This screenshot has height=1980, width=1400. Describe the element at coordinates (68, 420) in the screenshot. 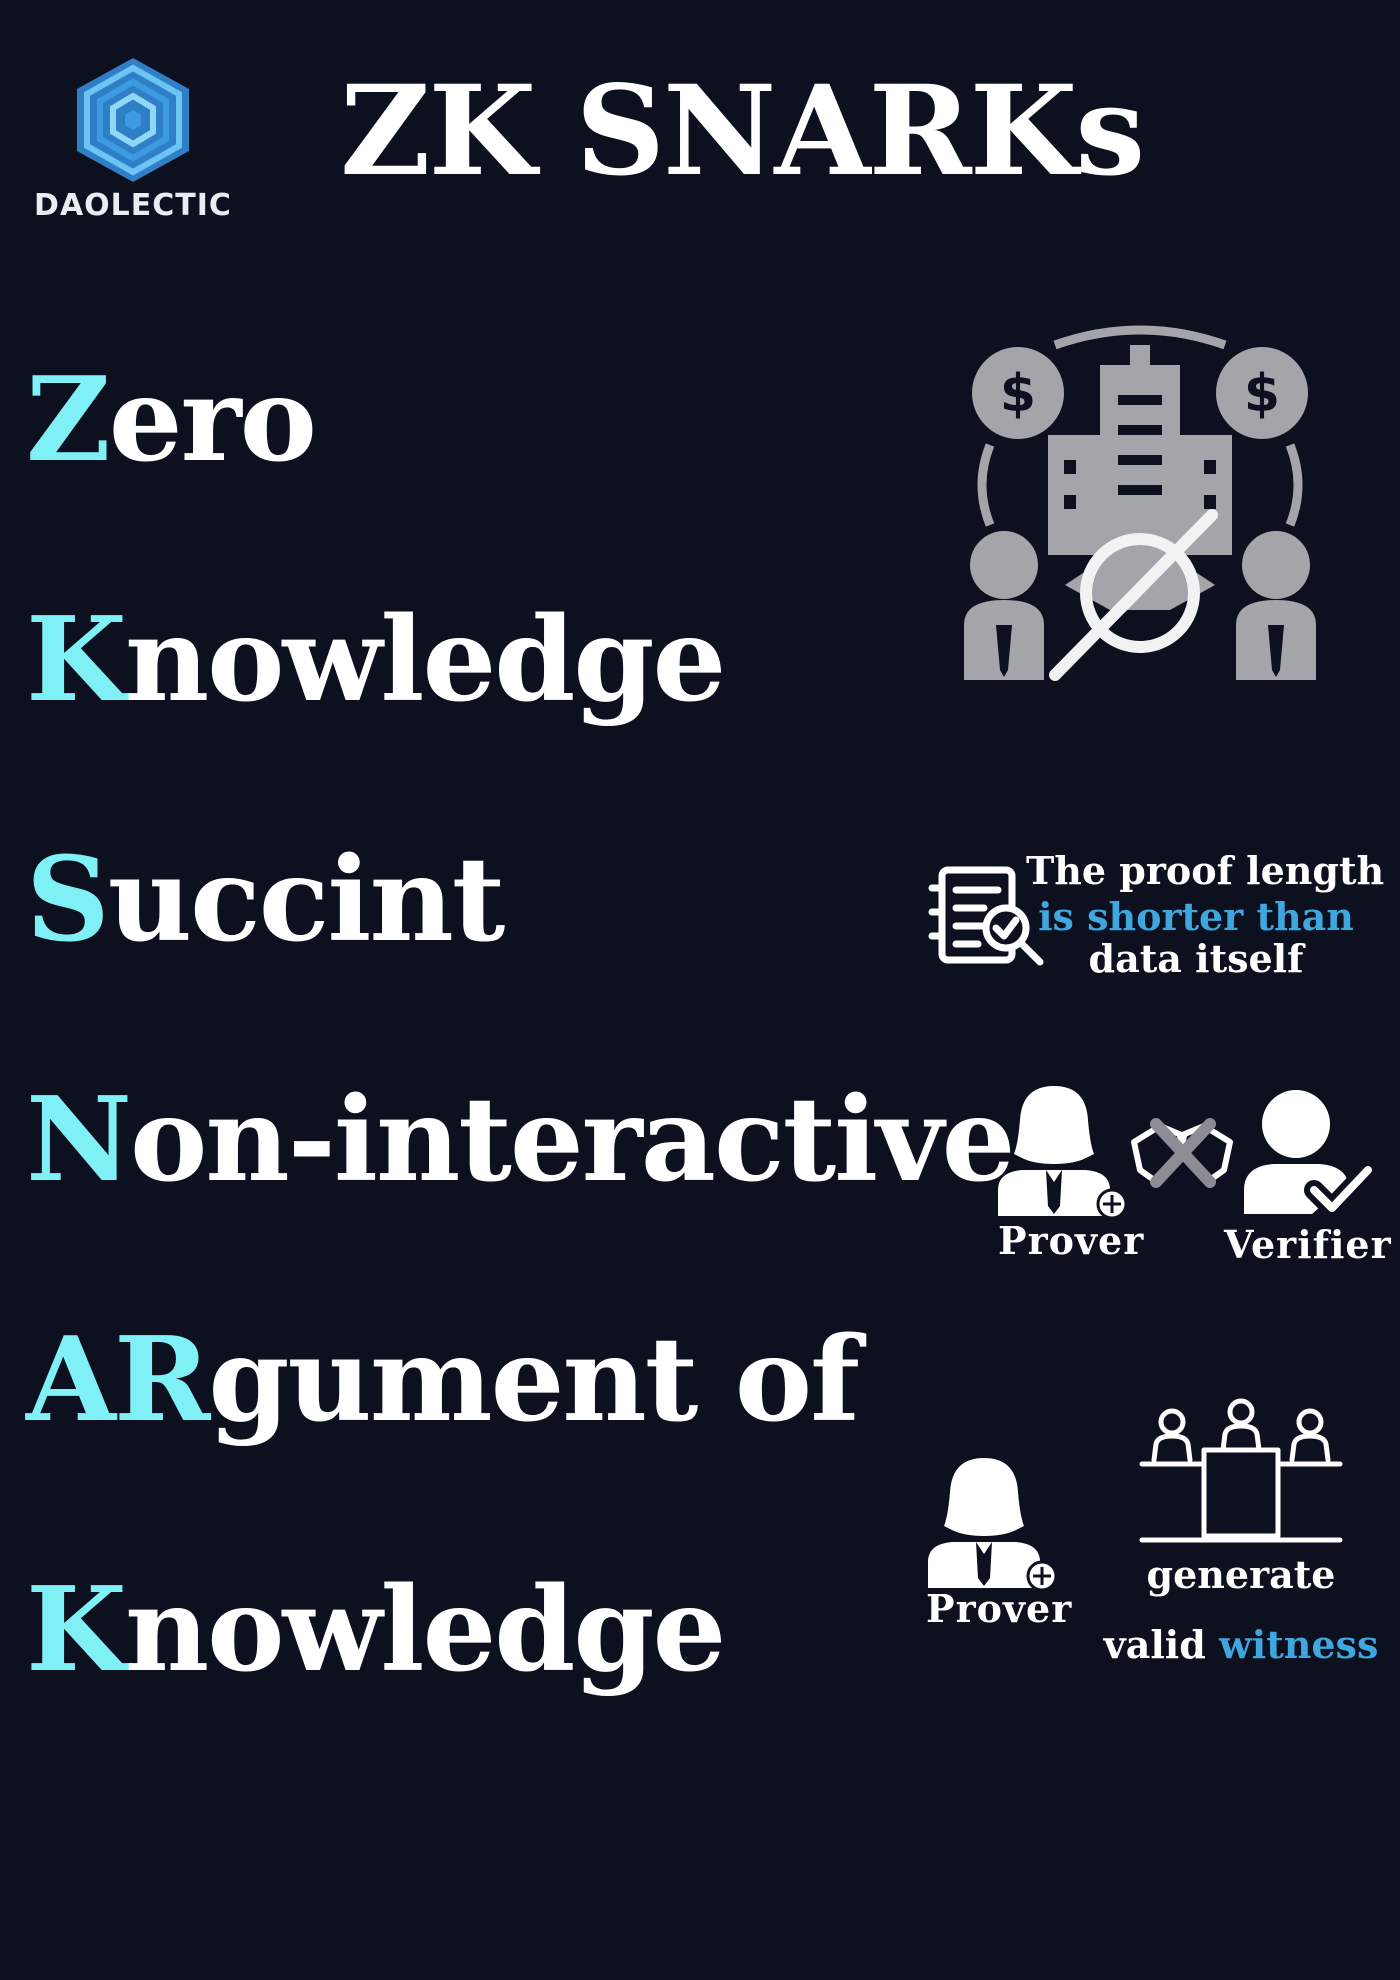

I see `term-initial: Z` at that location.